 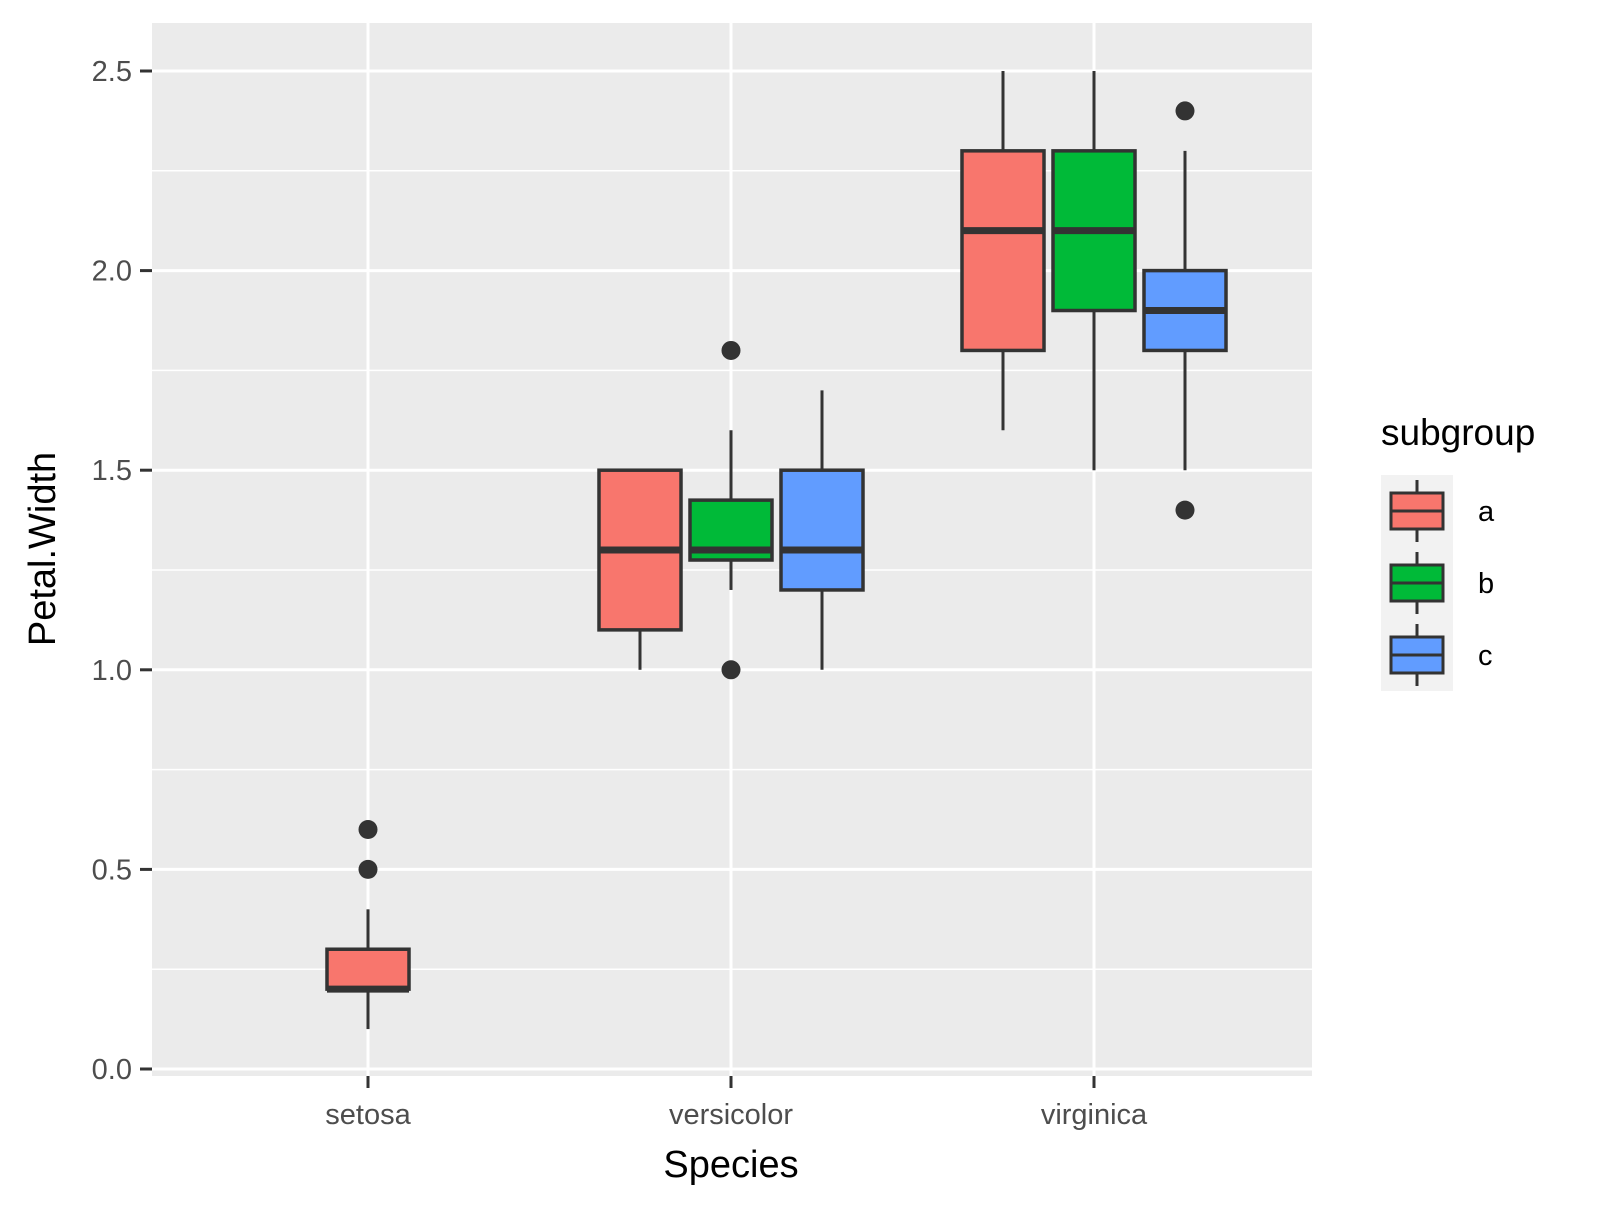 I want to click on box-virginica-b, so click(x=1094, y=271).